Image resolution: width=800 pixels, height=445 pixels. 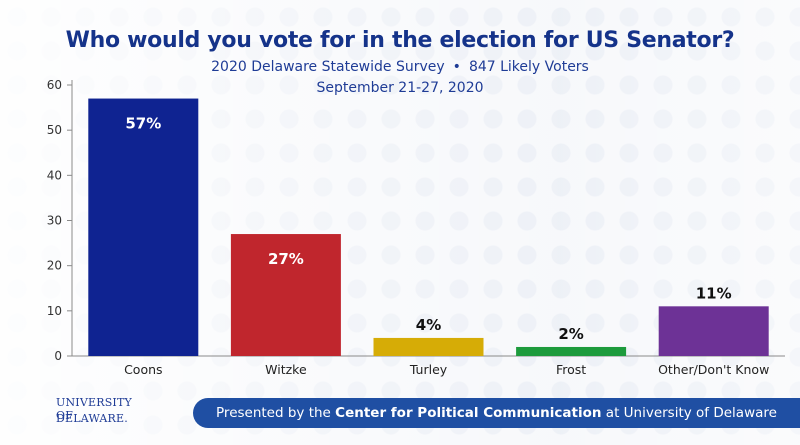 I want to click on category-label: Witzke, so click(x=286, y=369).